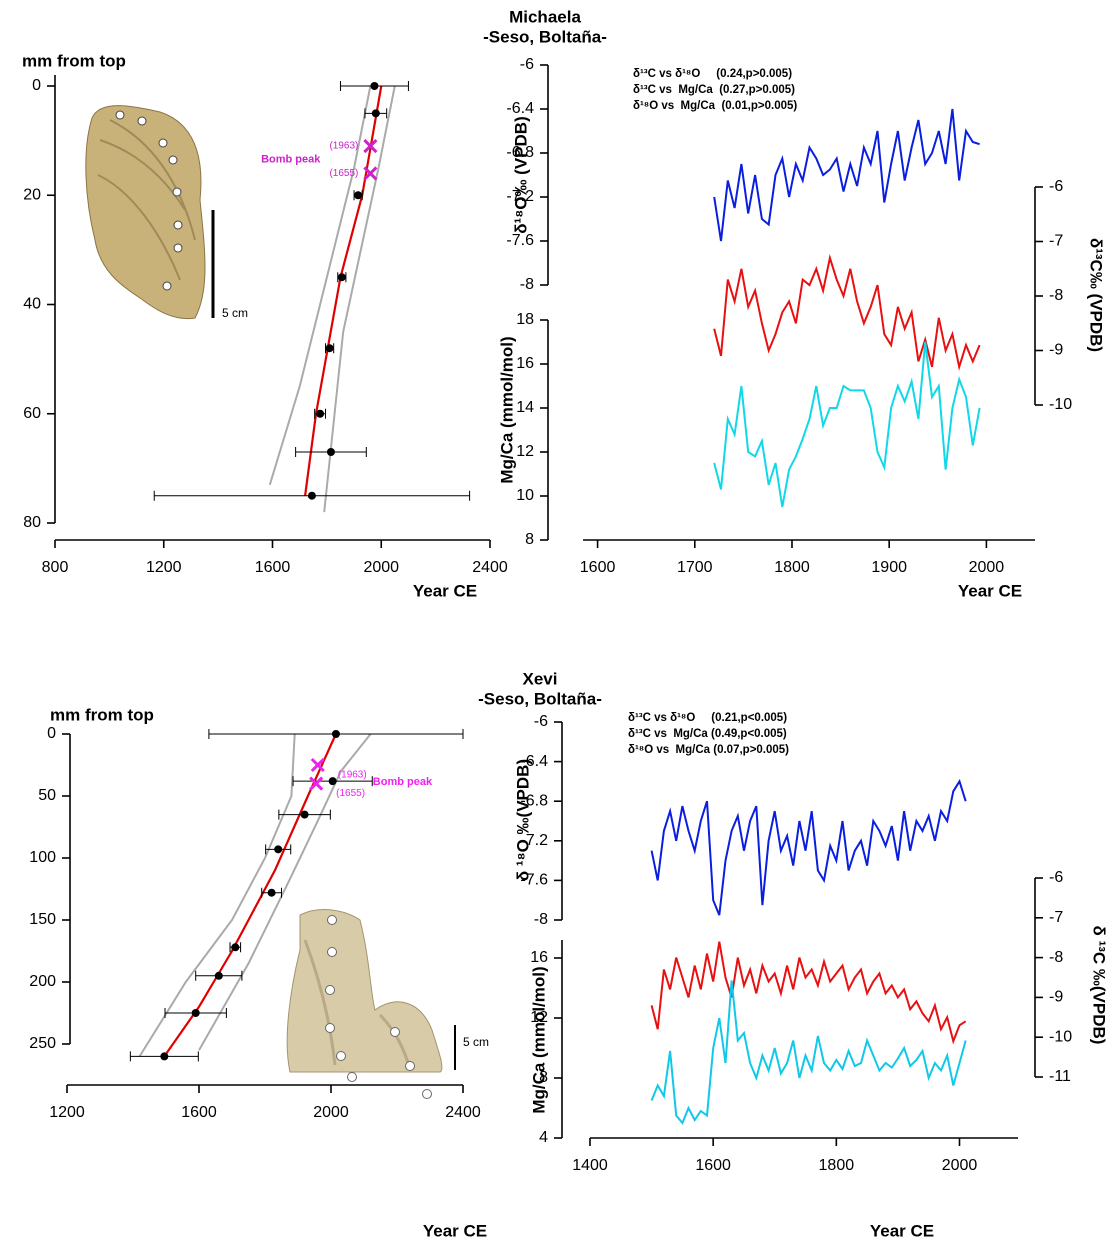  What do you see at coordinates (534, 840) in the screenshot?
I see `y-tick-label: -7.2` at bounding box center [534, 840].